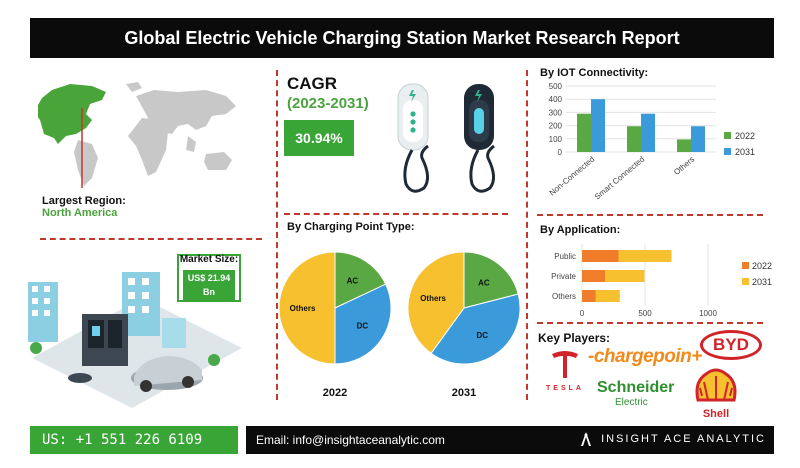 The height and width of the screenshot is (468, 800). I want to click on separator-application, so click(650, 323).